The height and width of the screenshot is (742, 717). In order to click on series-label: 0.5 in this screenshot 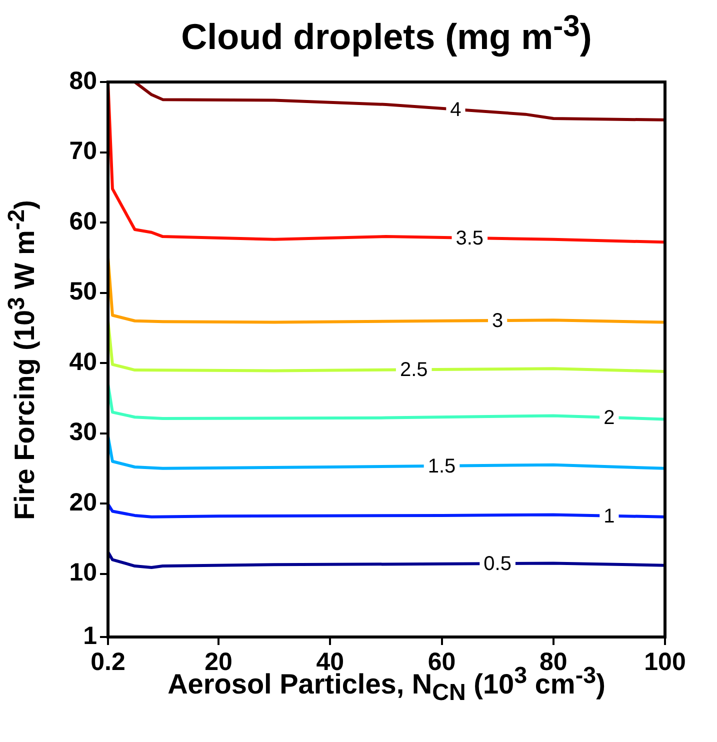, I will do `click(498, 564)`.